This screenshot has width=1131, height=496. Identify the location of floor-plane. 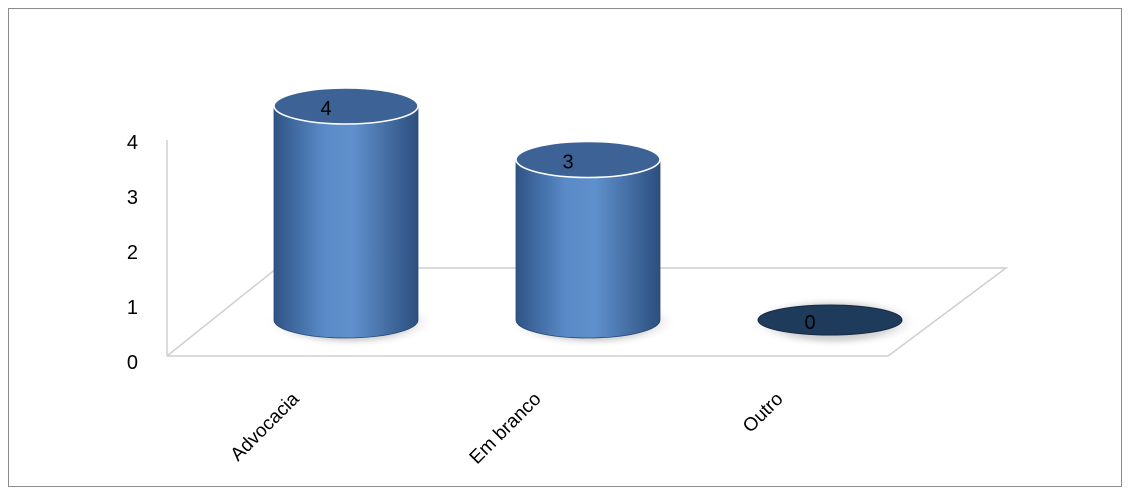
(587, 312).